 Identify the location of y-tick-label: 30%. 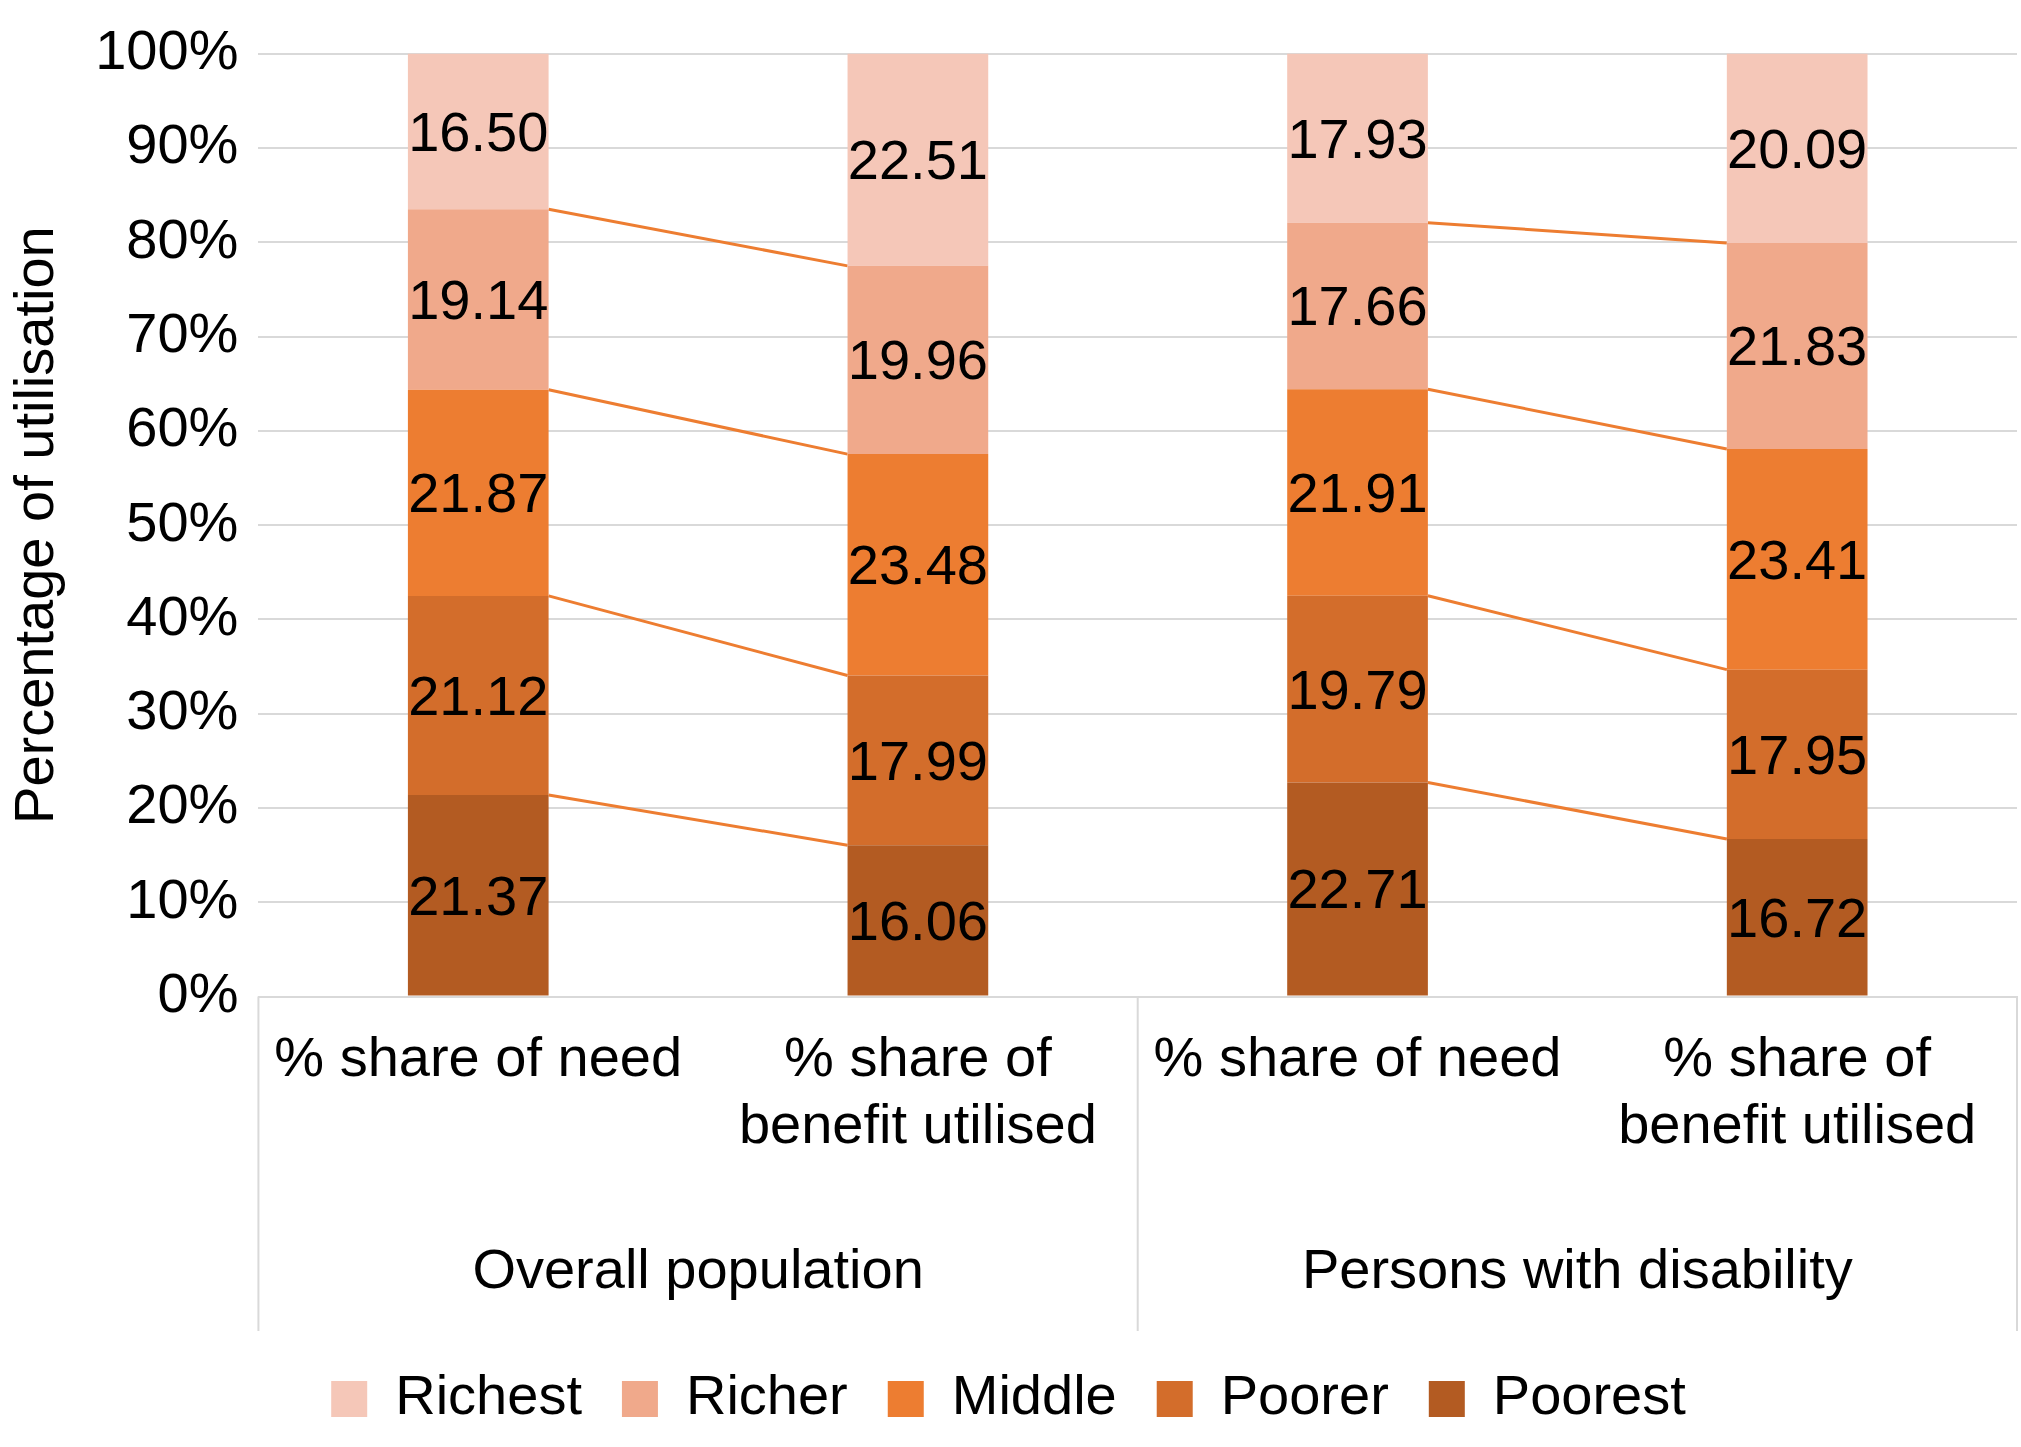
(182, 710).